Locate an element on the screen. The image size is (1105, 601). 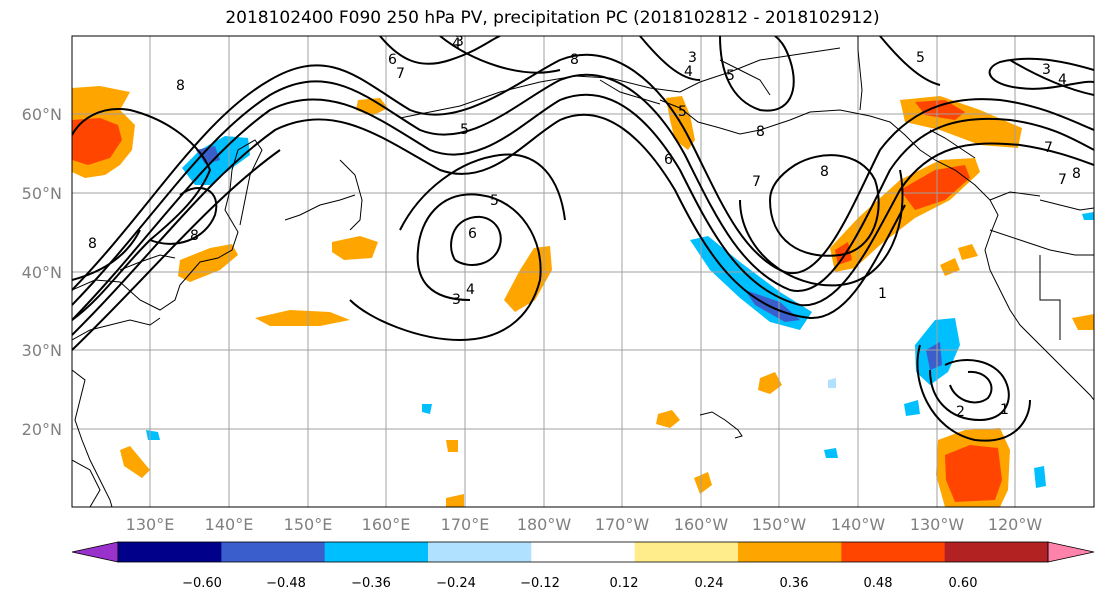
colorbar-tick-label: 0.36 is located at coordinates (794, 583).